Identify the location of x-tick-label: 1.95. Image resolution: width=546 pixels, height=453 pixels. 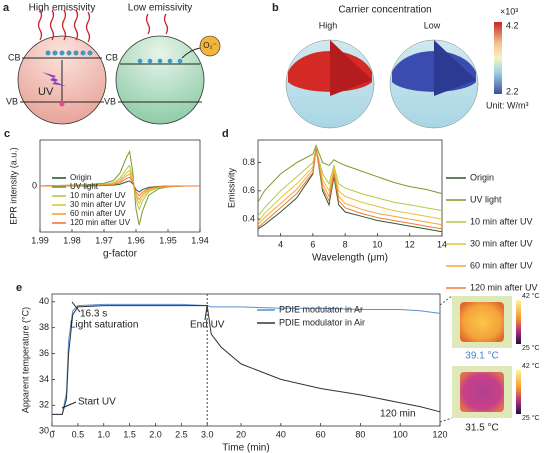
(168, 240).